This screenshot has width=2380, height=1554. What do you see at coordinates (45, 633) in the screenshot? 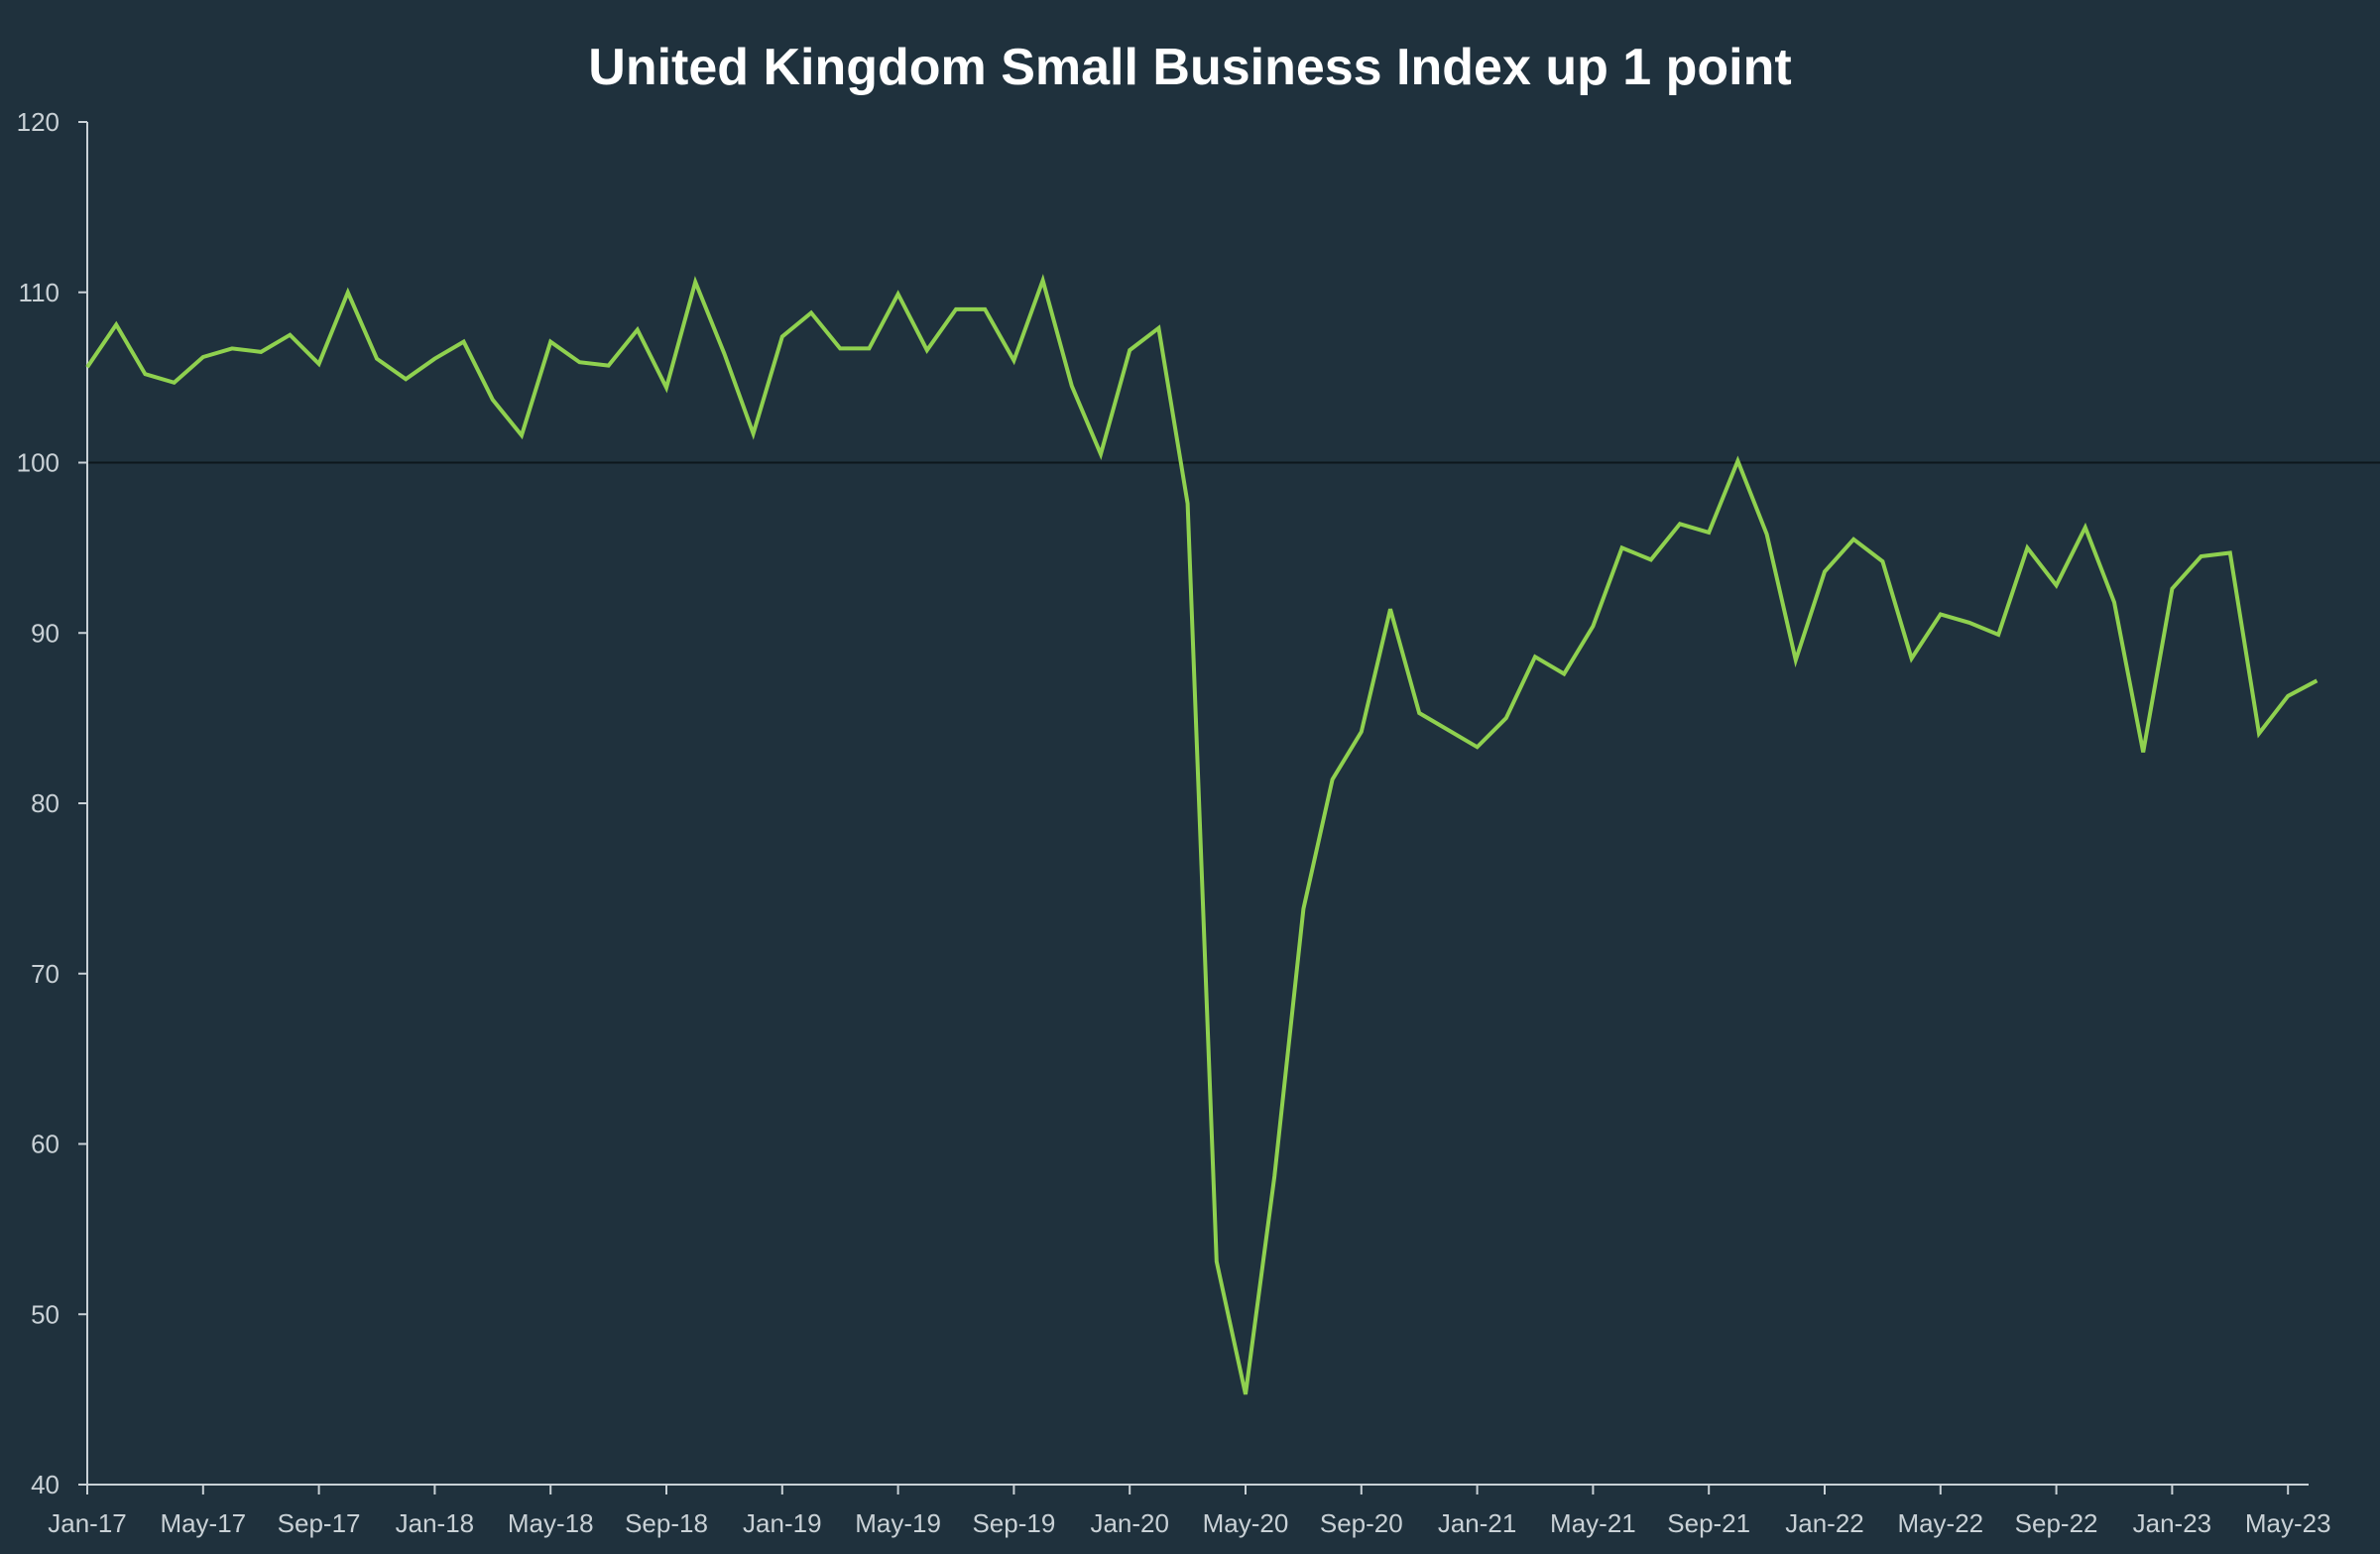
I see `y-tick-label: 90` at bounding box center [45, 633].